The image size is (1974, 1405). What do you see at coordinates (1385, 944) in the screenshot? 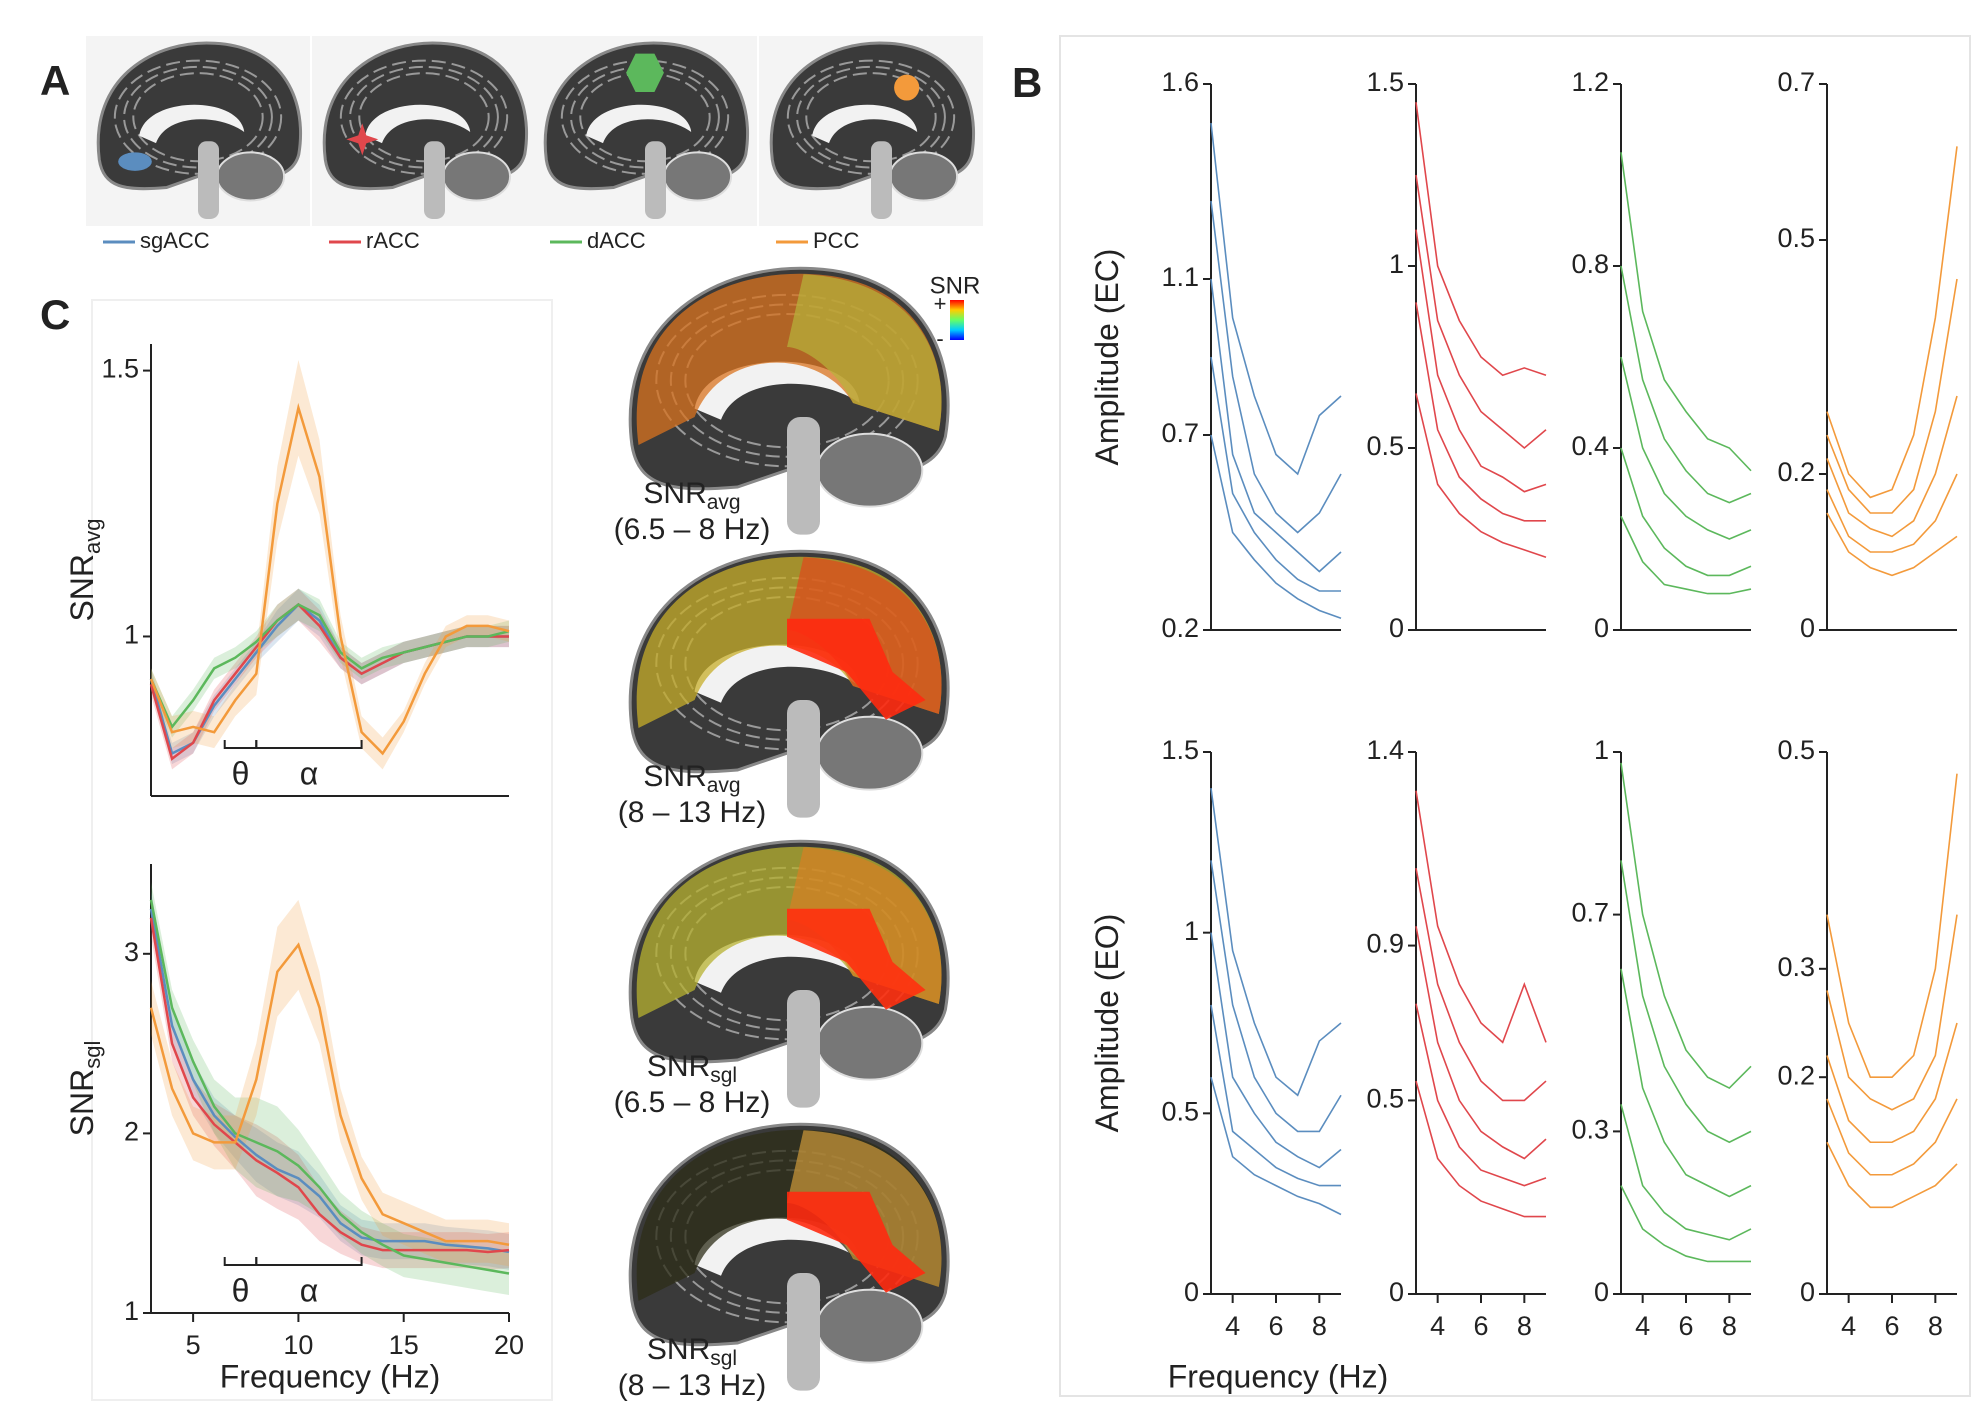
I see `y-tick-label: 0.9` at bounding box center [1385, 944].